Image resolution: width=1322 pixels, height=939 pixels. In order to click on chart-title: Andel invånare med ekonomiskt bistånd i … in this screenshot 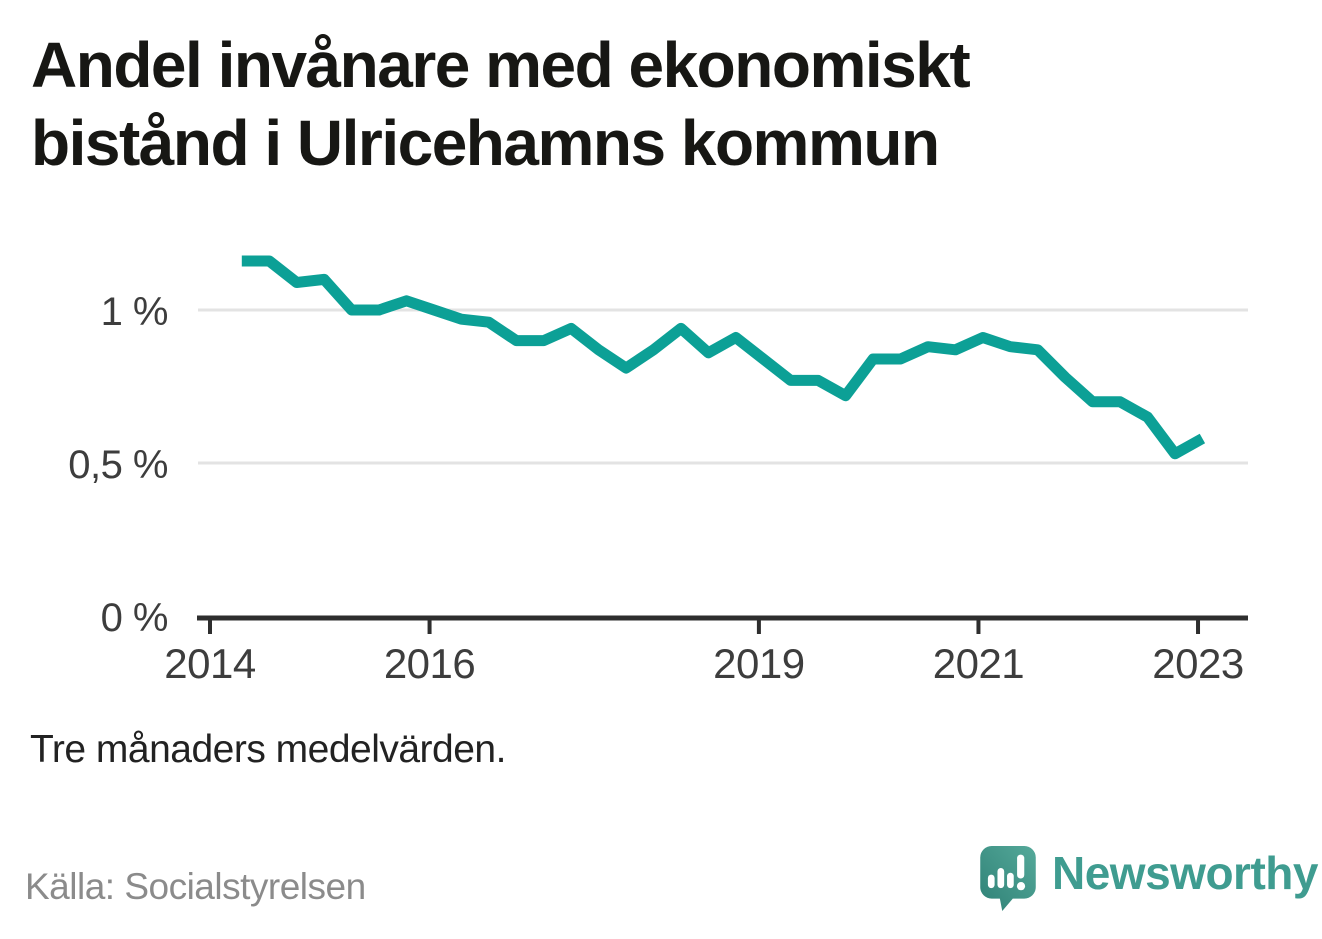, I will do `click(501, 104)`.